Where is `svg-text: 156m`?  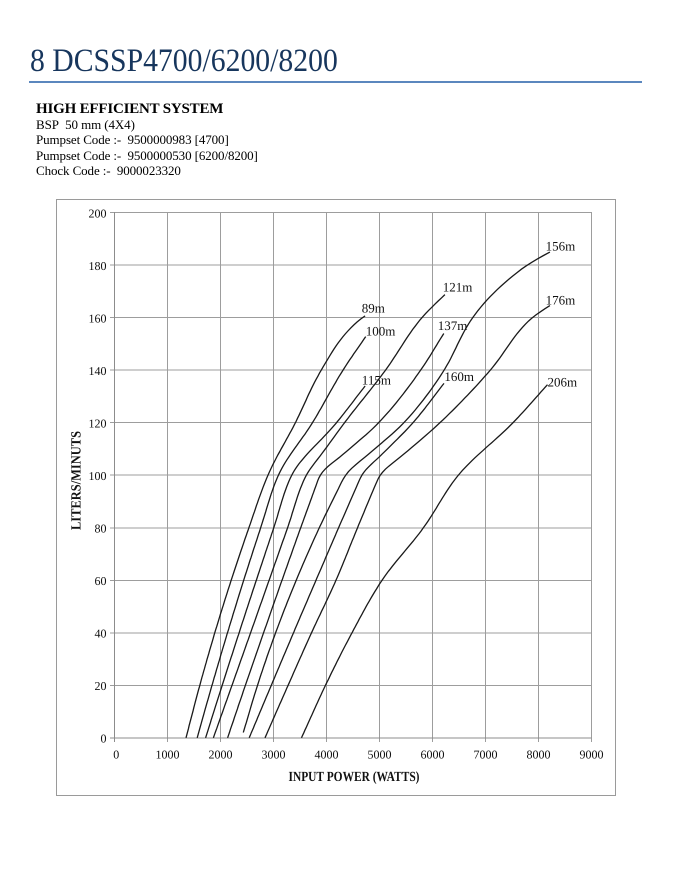
svg-text: 156m is located at coordinates (561, 246).